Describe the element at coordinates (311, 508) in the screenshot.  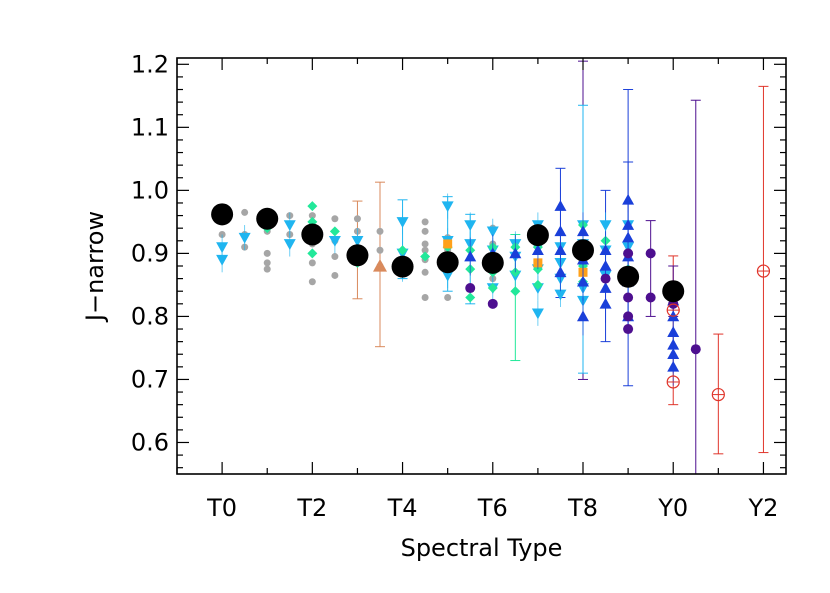
I see `x-tick-label: T2` at that location.